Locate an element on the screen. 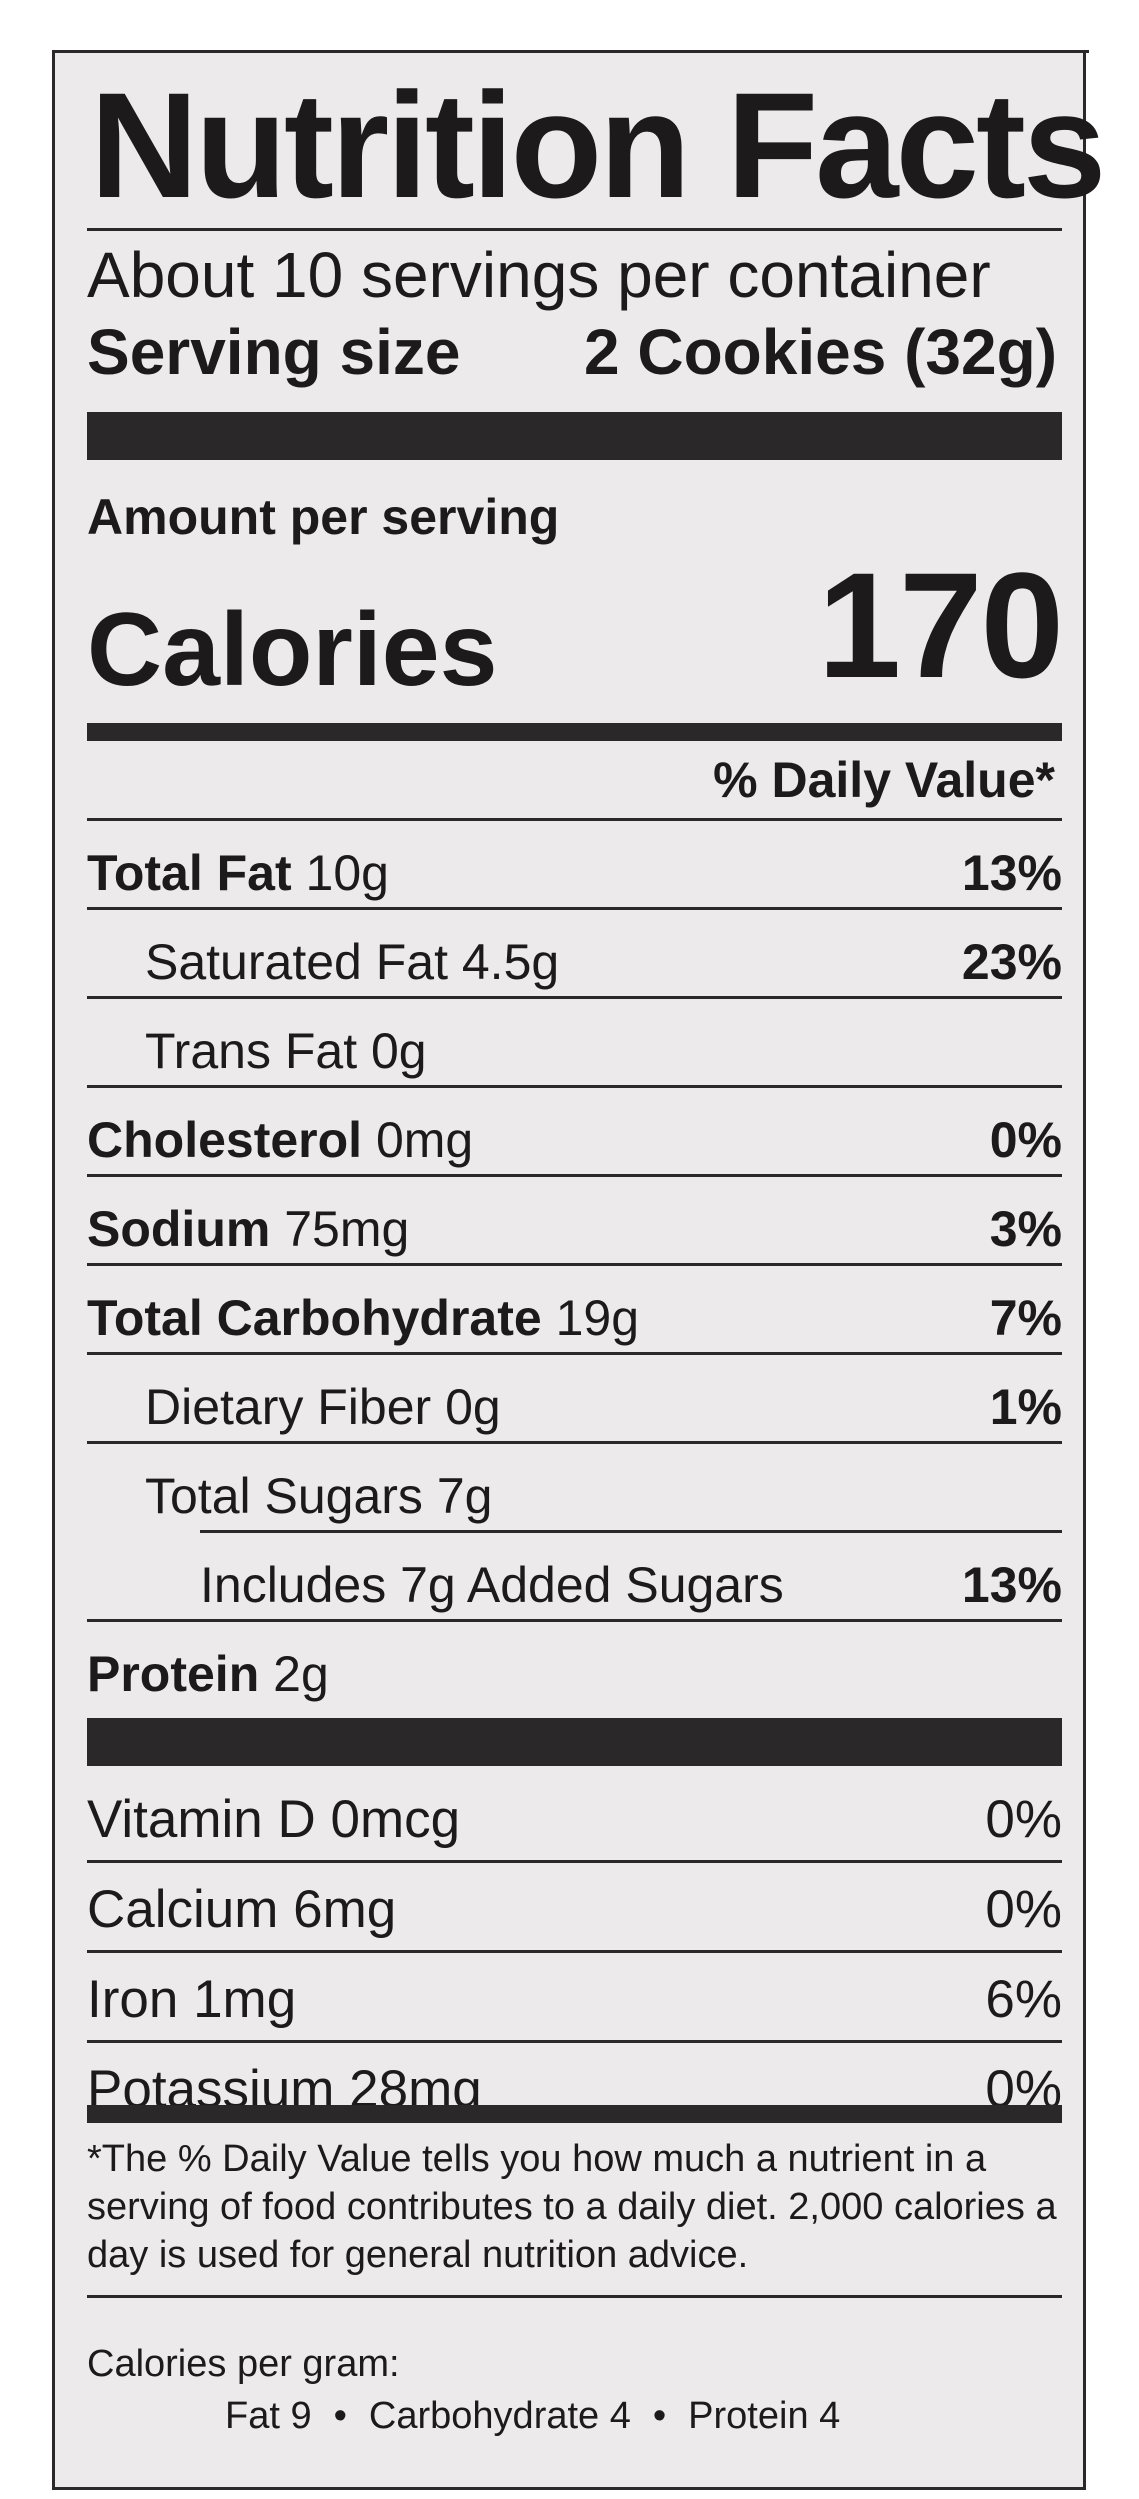 The height and width of the screenshot is (2499, 1139). nutrient-amount: 0mg is located at coordinates (424, 1140).